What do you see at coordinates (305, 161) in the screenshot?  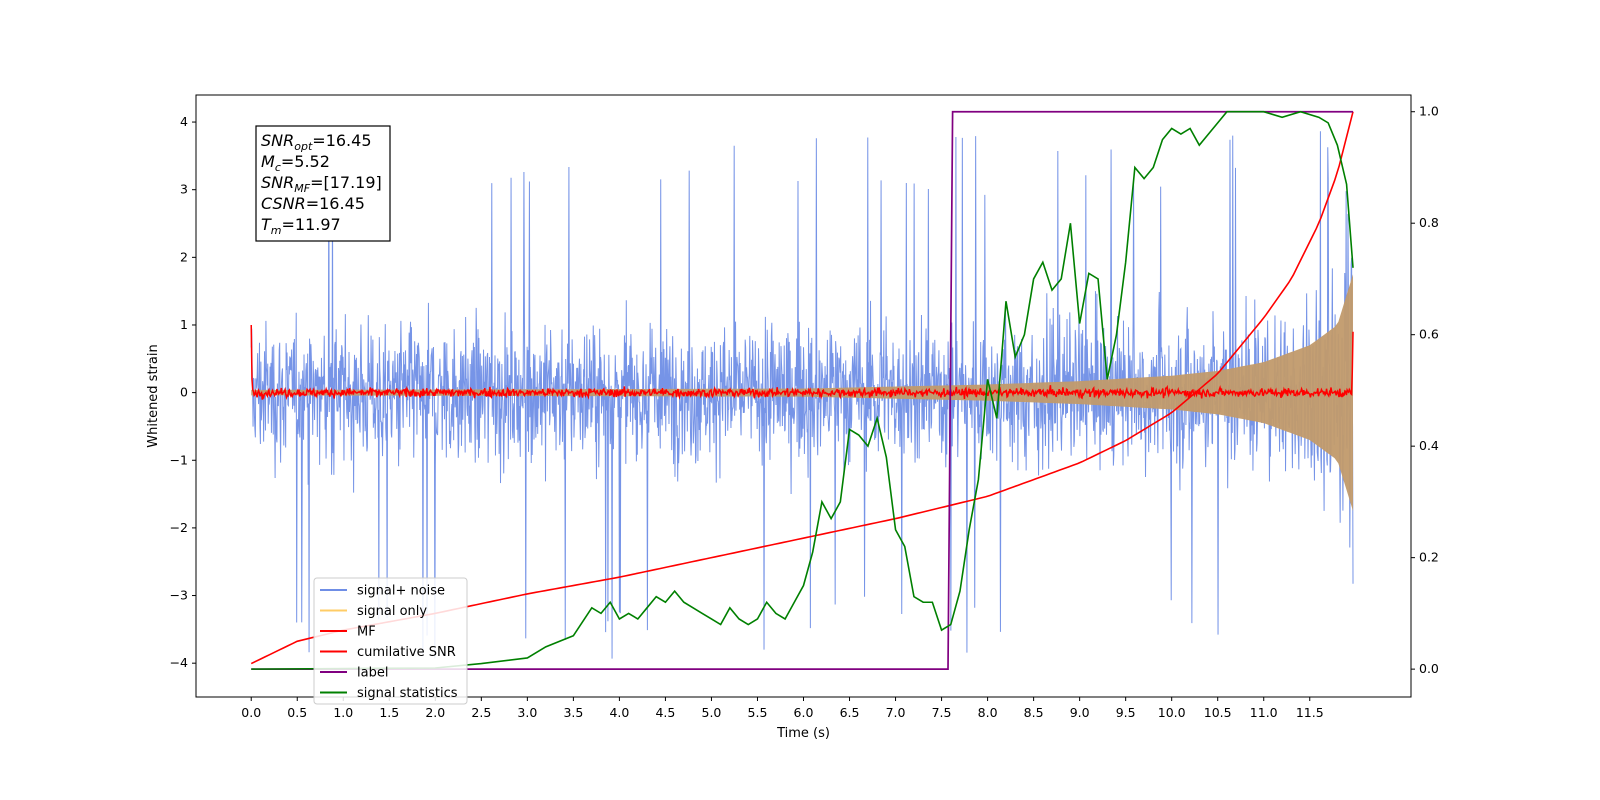 I see `info-value: =5.52` at bounding box center [305, 161].